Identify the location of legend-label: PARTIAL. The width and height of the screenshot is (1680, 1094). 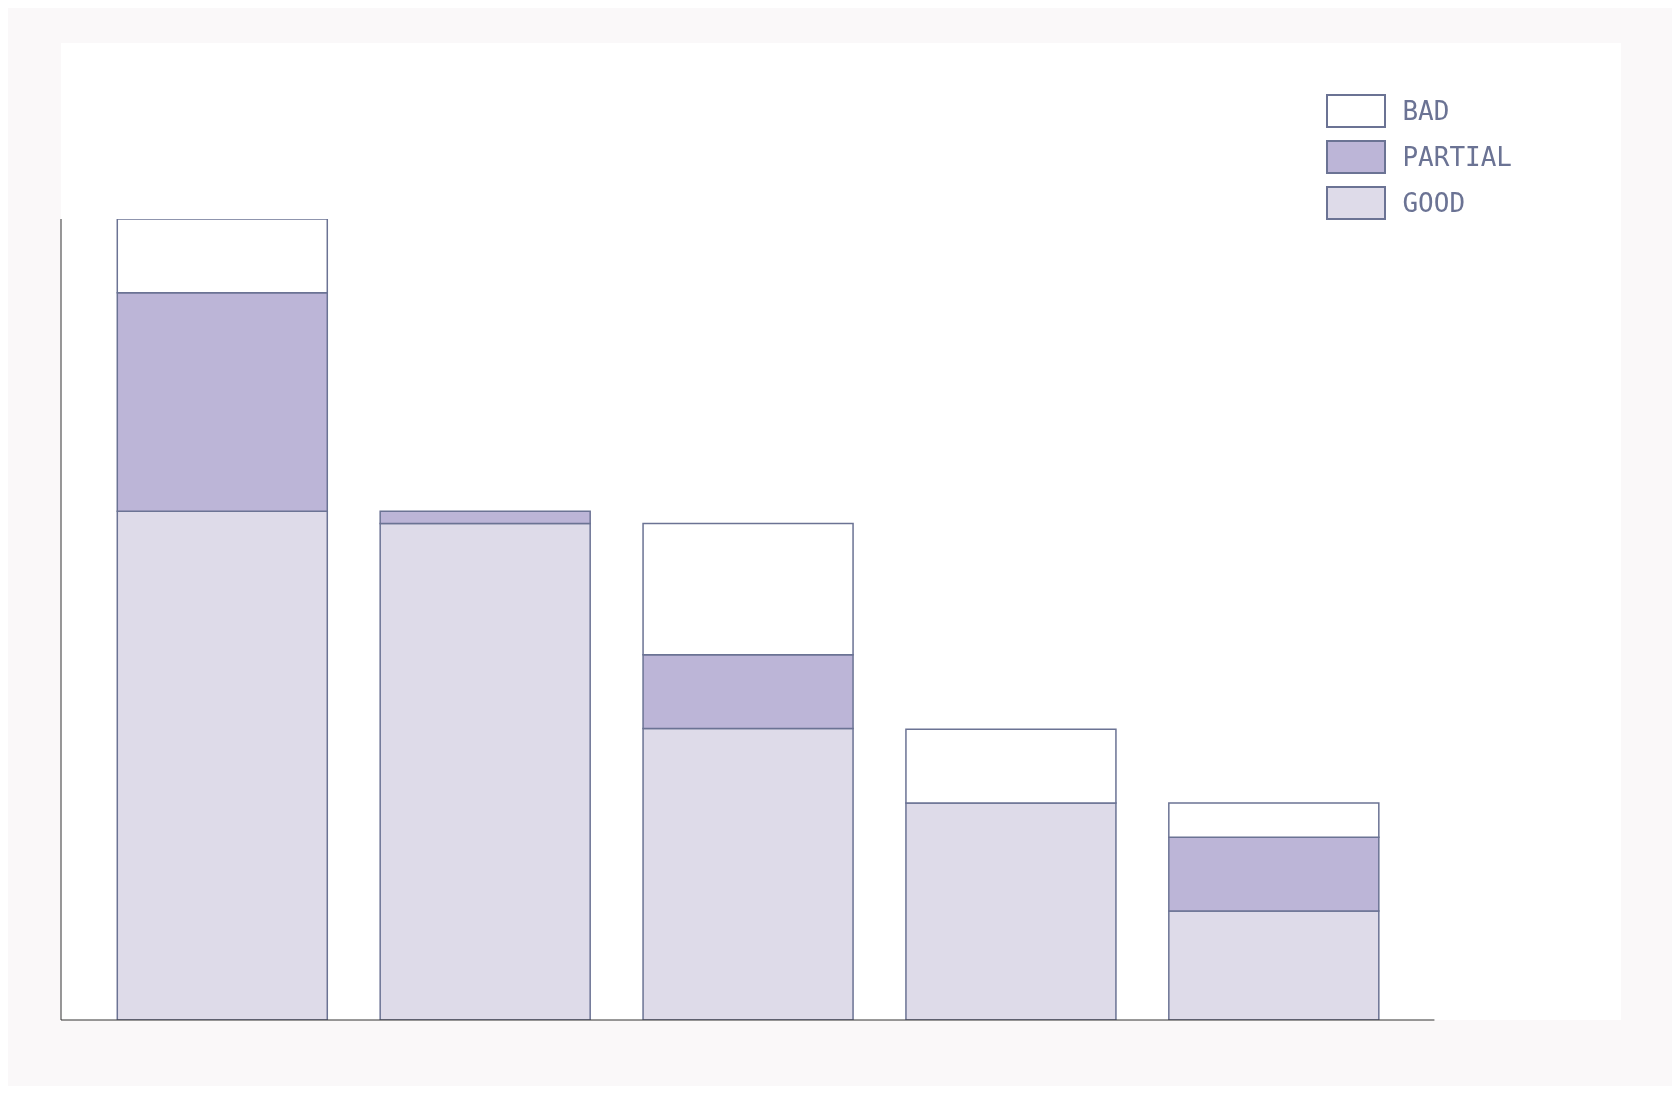
(1457, 157).